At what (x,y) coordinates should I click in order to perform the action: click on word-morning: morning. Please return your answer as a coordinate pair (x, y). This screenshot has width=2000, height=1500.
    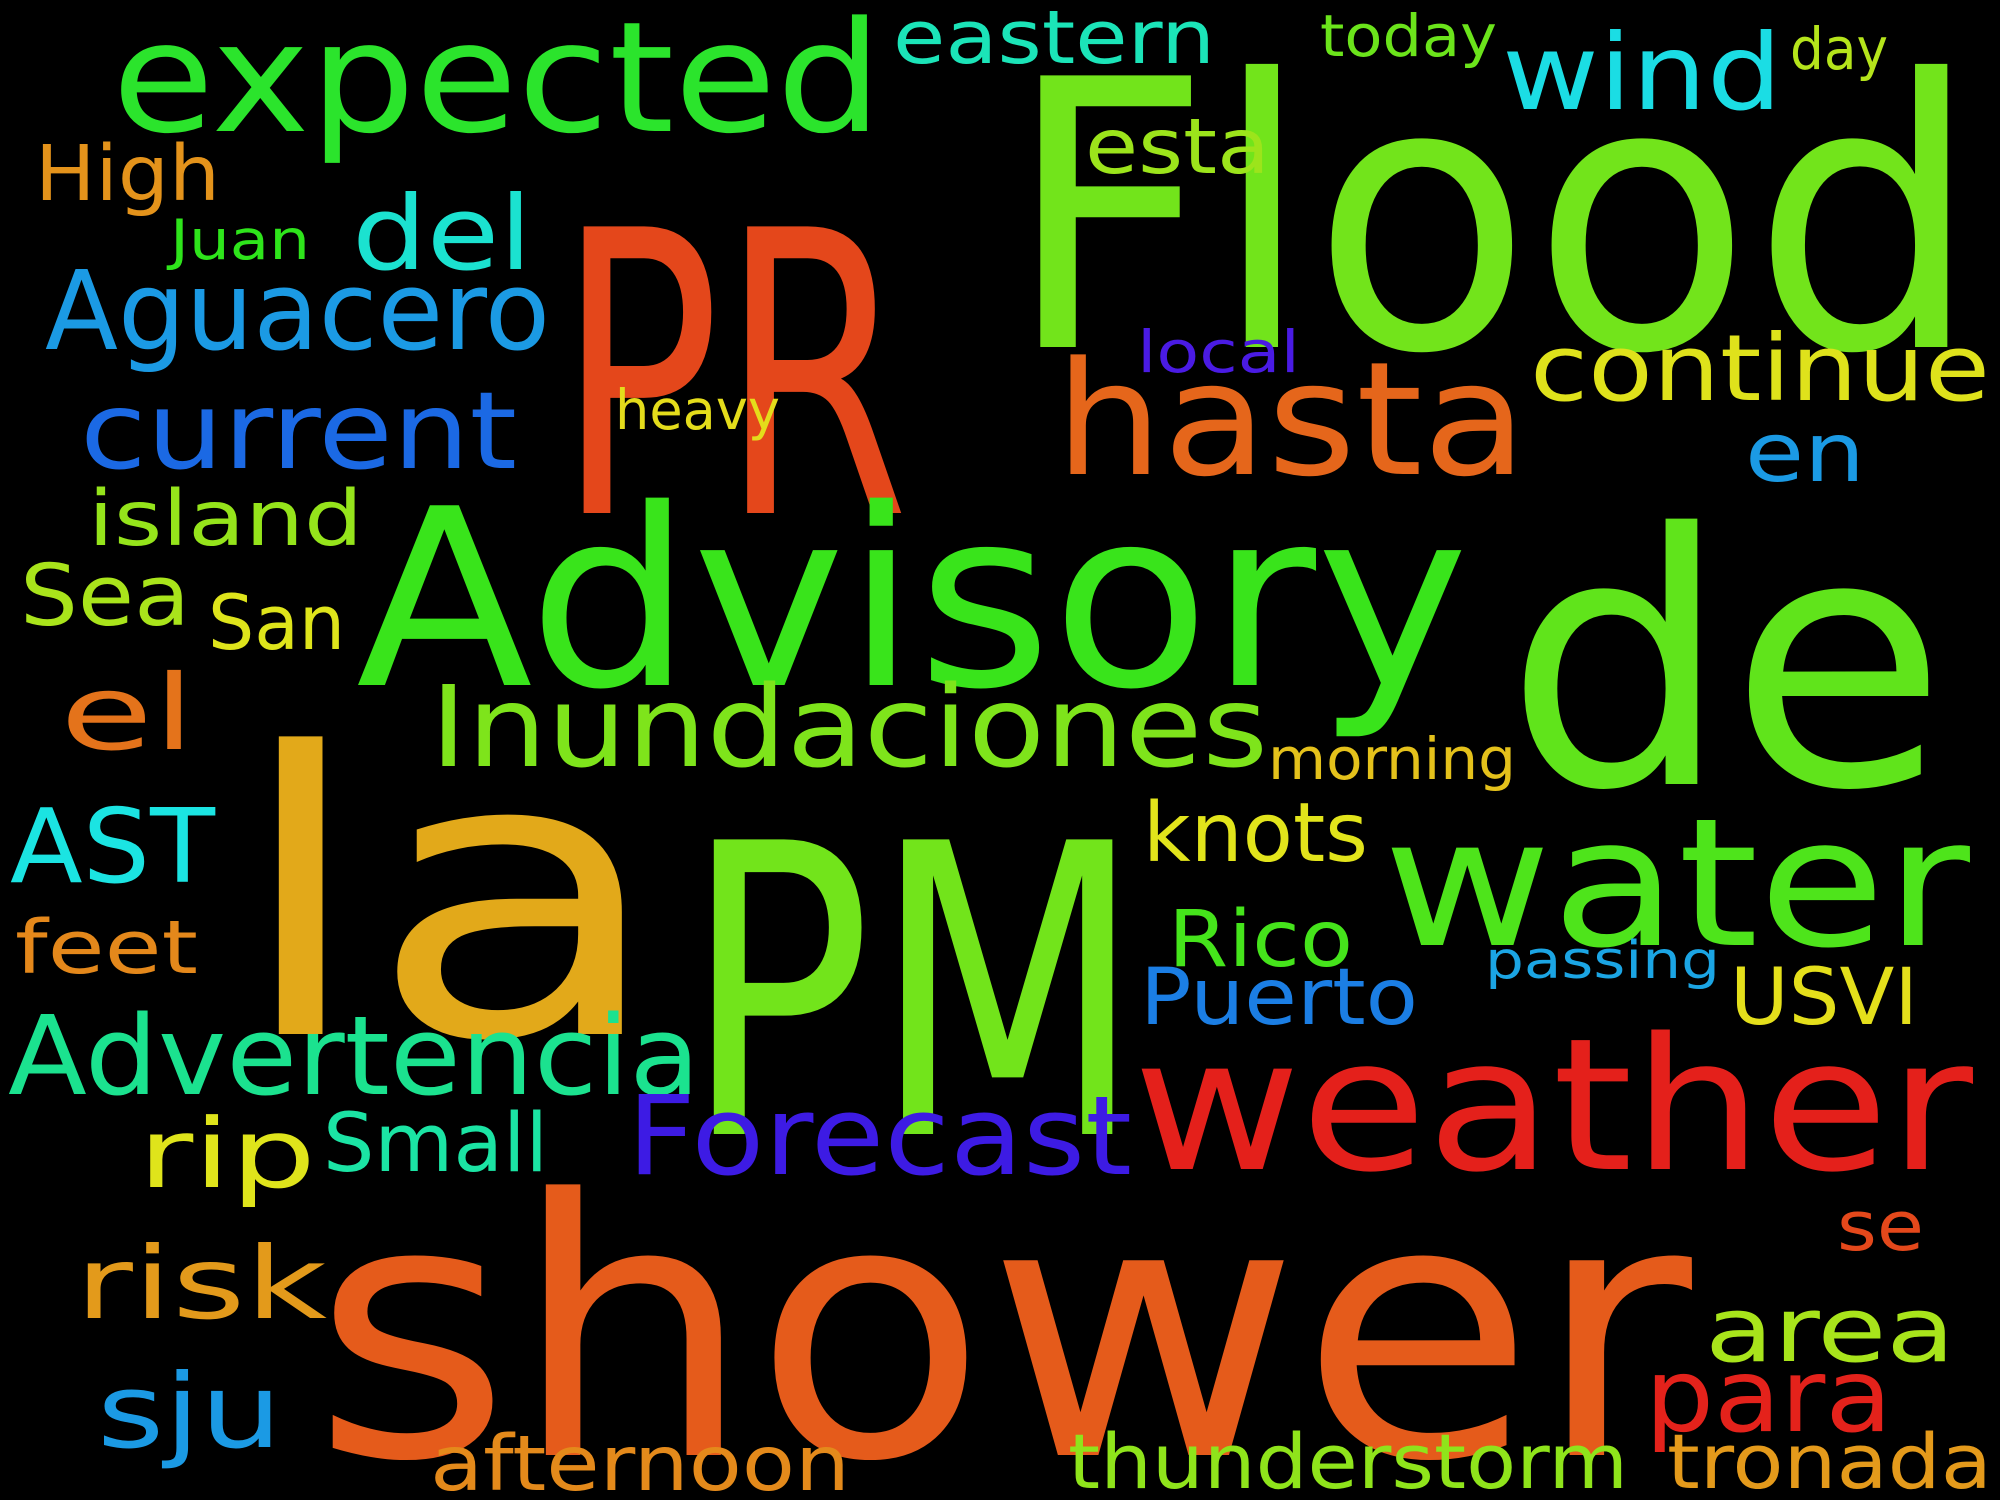
    Looking at the image, I should click on (1392, 760).